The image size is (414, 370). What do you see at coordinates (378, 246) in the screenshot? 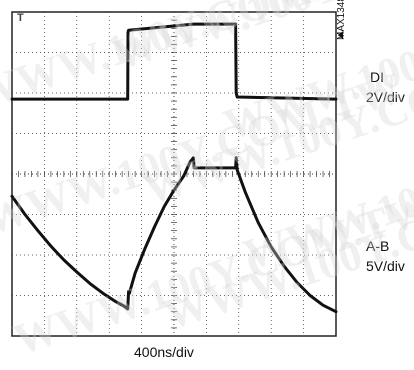
I see `channel-2-name: A-B` at bounding box center [378, 246].